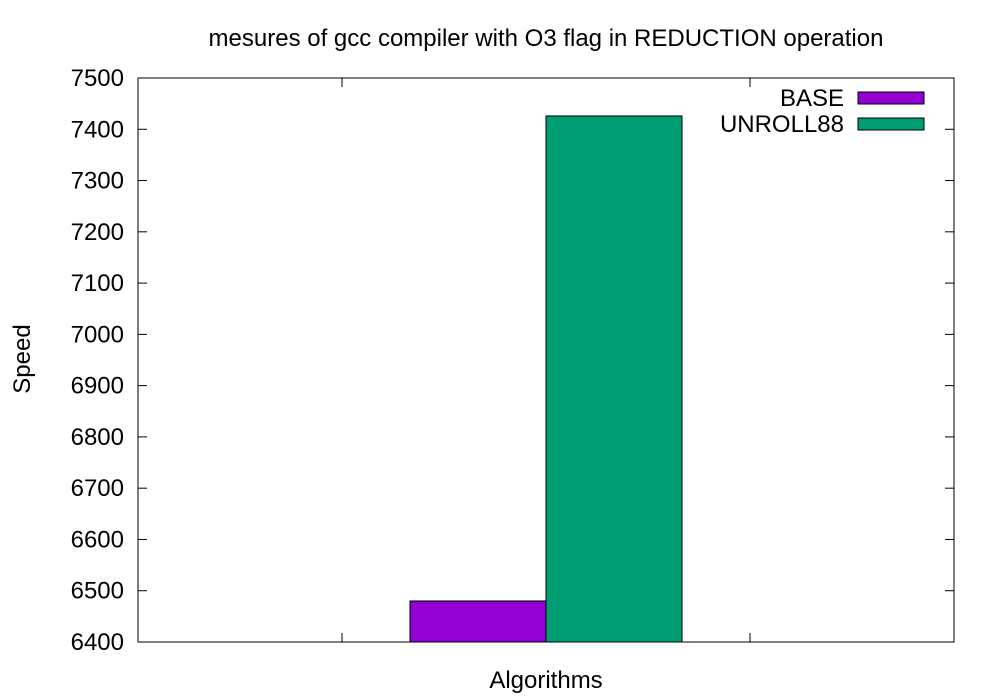 This screenshot has width=1000, height=700. Describe the element at coordinates (812, 98) in the screenshot. I see `legend-label-base: BASE` at that location.